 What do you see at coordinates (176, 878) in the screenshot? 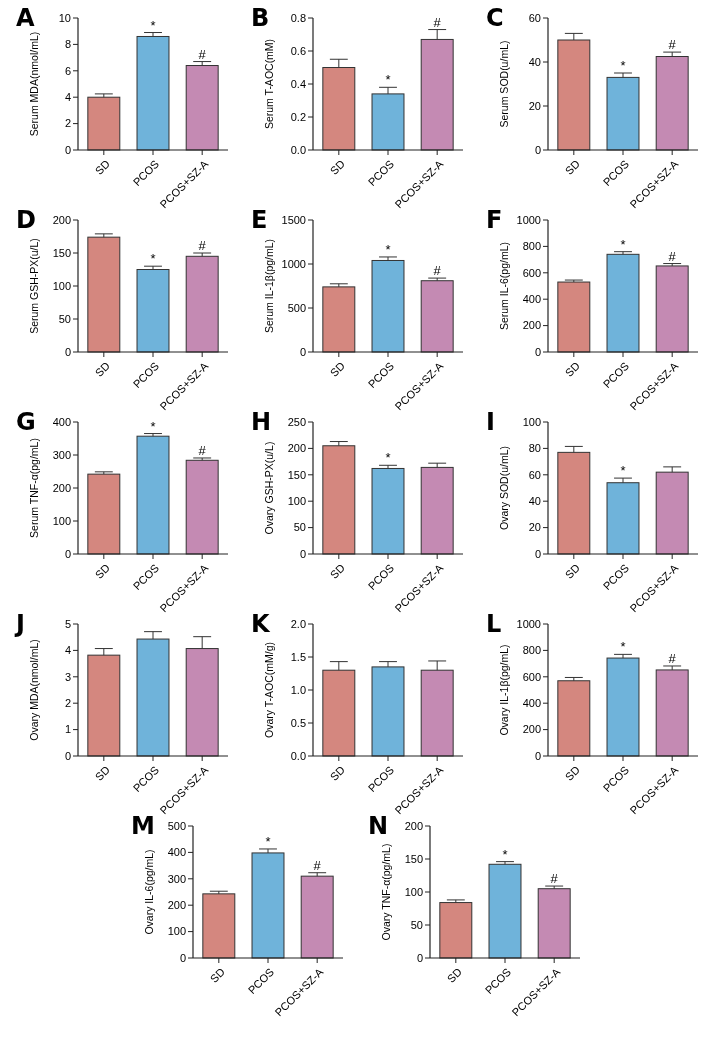
I see `y-tick-label: 300` at bounding box center [176, 878].